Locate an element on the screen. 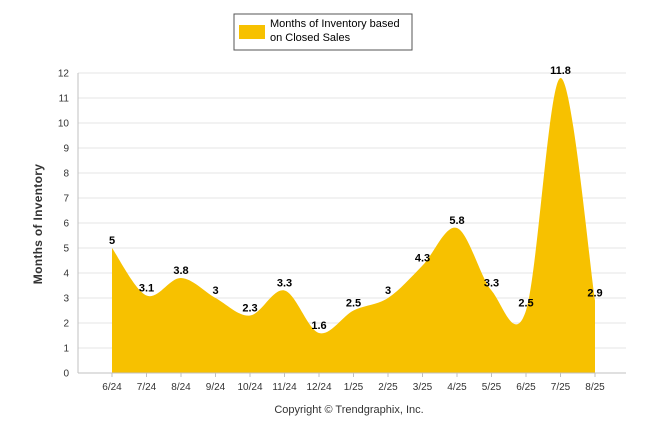 The height and width of the screenshot is (434, 646). x-tick-label-9/24: 9/24 is located at coordinates (216, 387).